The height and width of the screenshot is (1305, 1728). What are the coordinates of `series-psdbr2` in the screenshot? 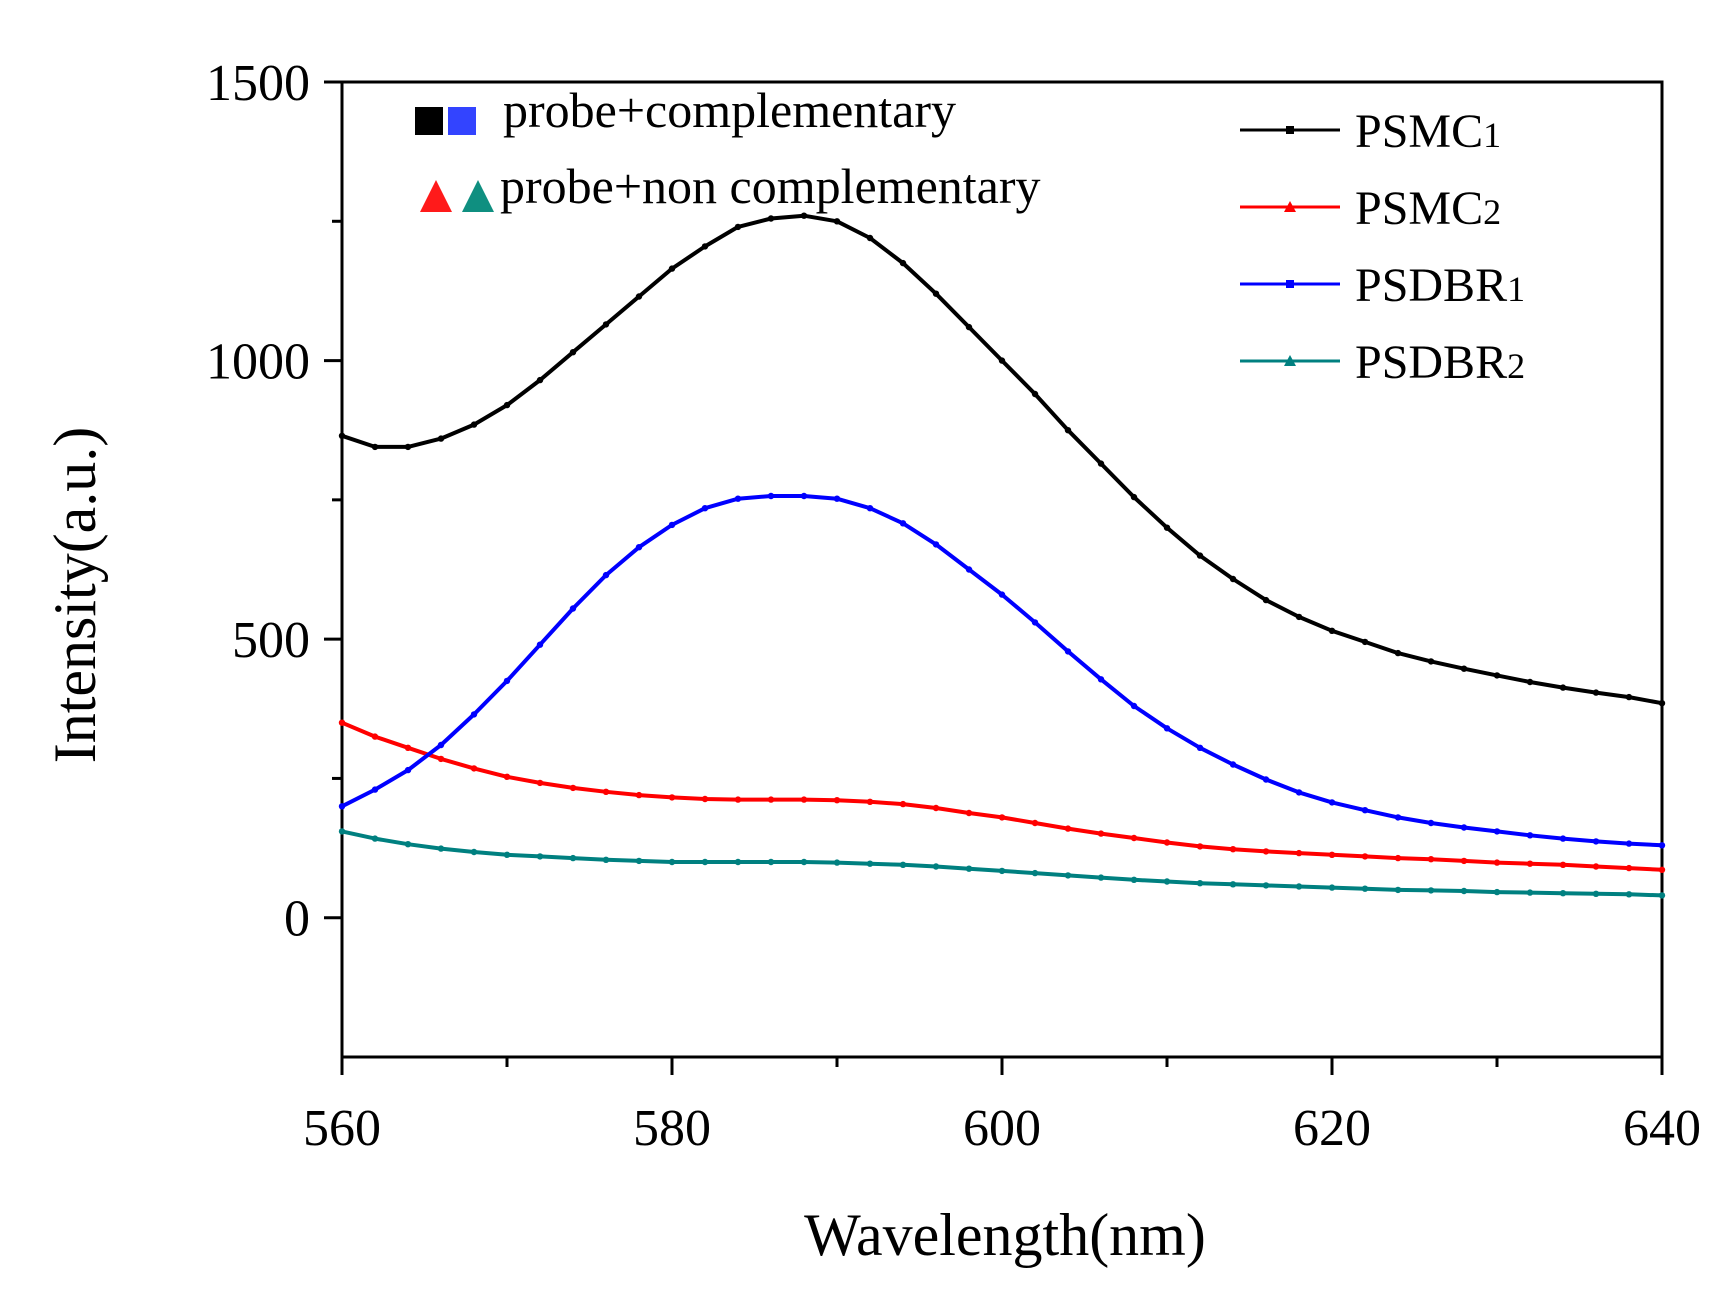 It's located at (1002, 863).